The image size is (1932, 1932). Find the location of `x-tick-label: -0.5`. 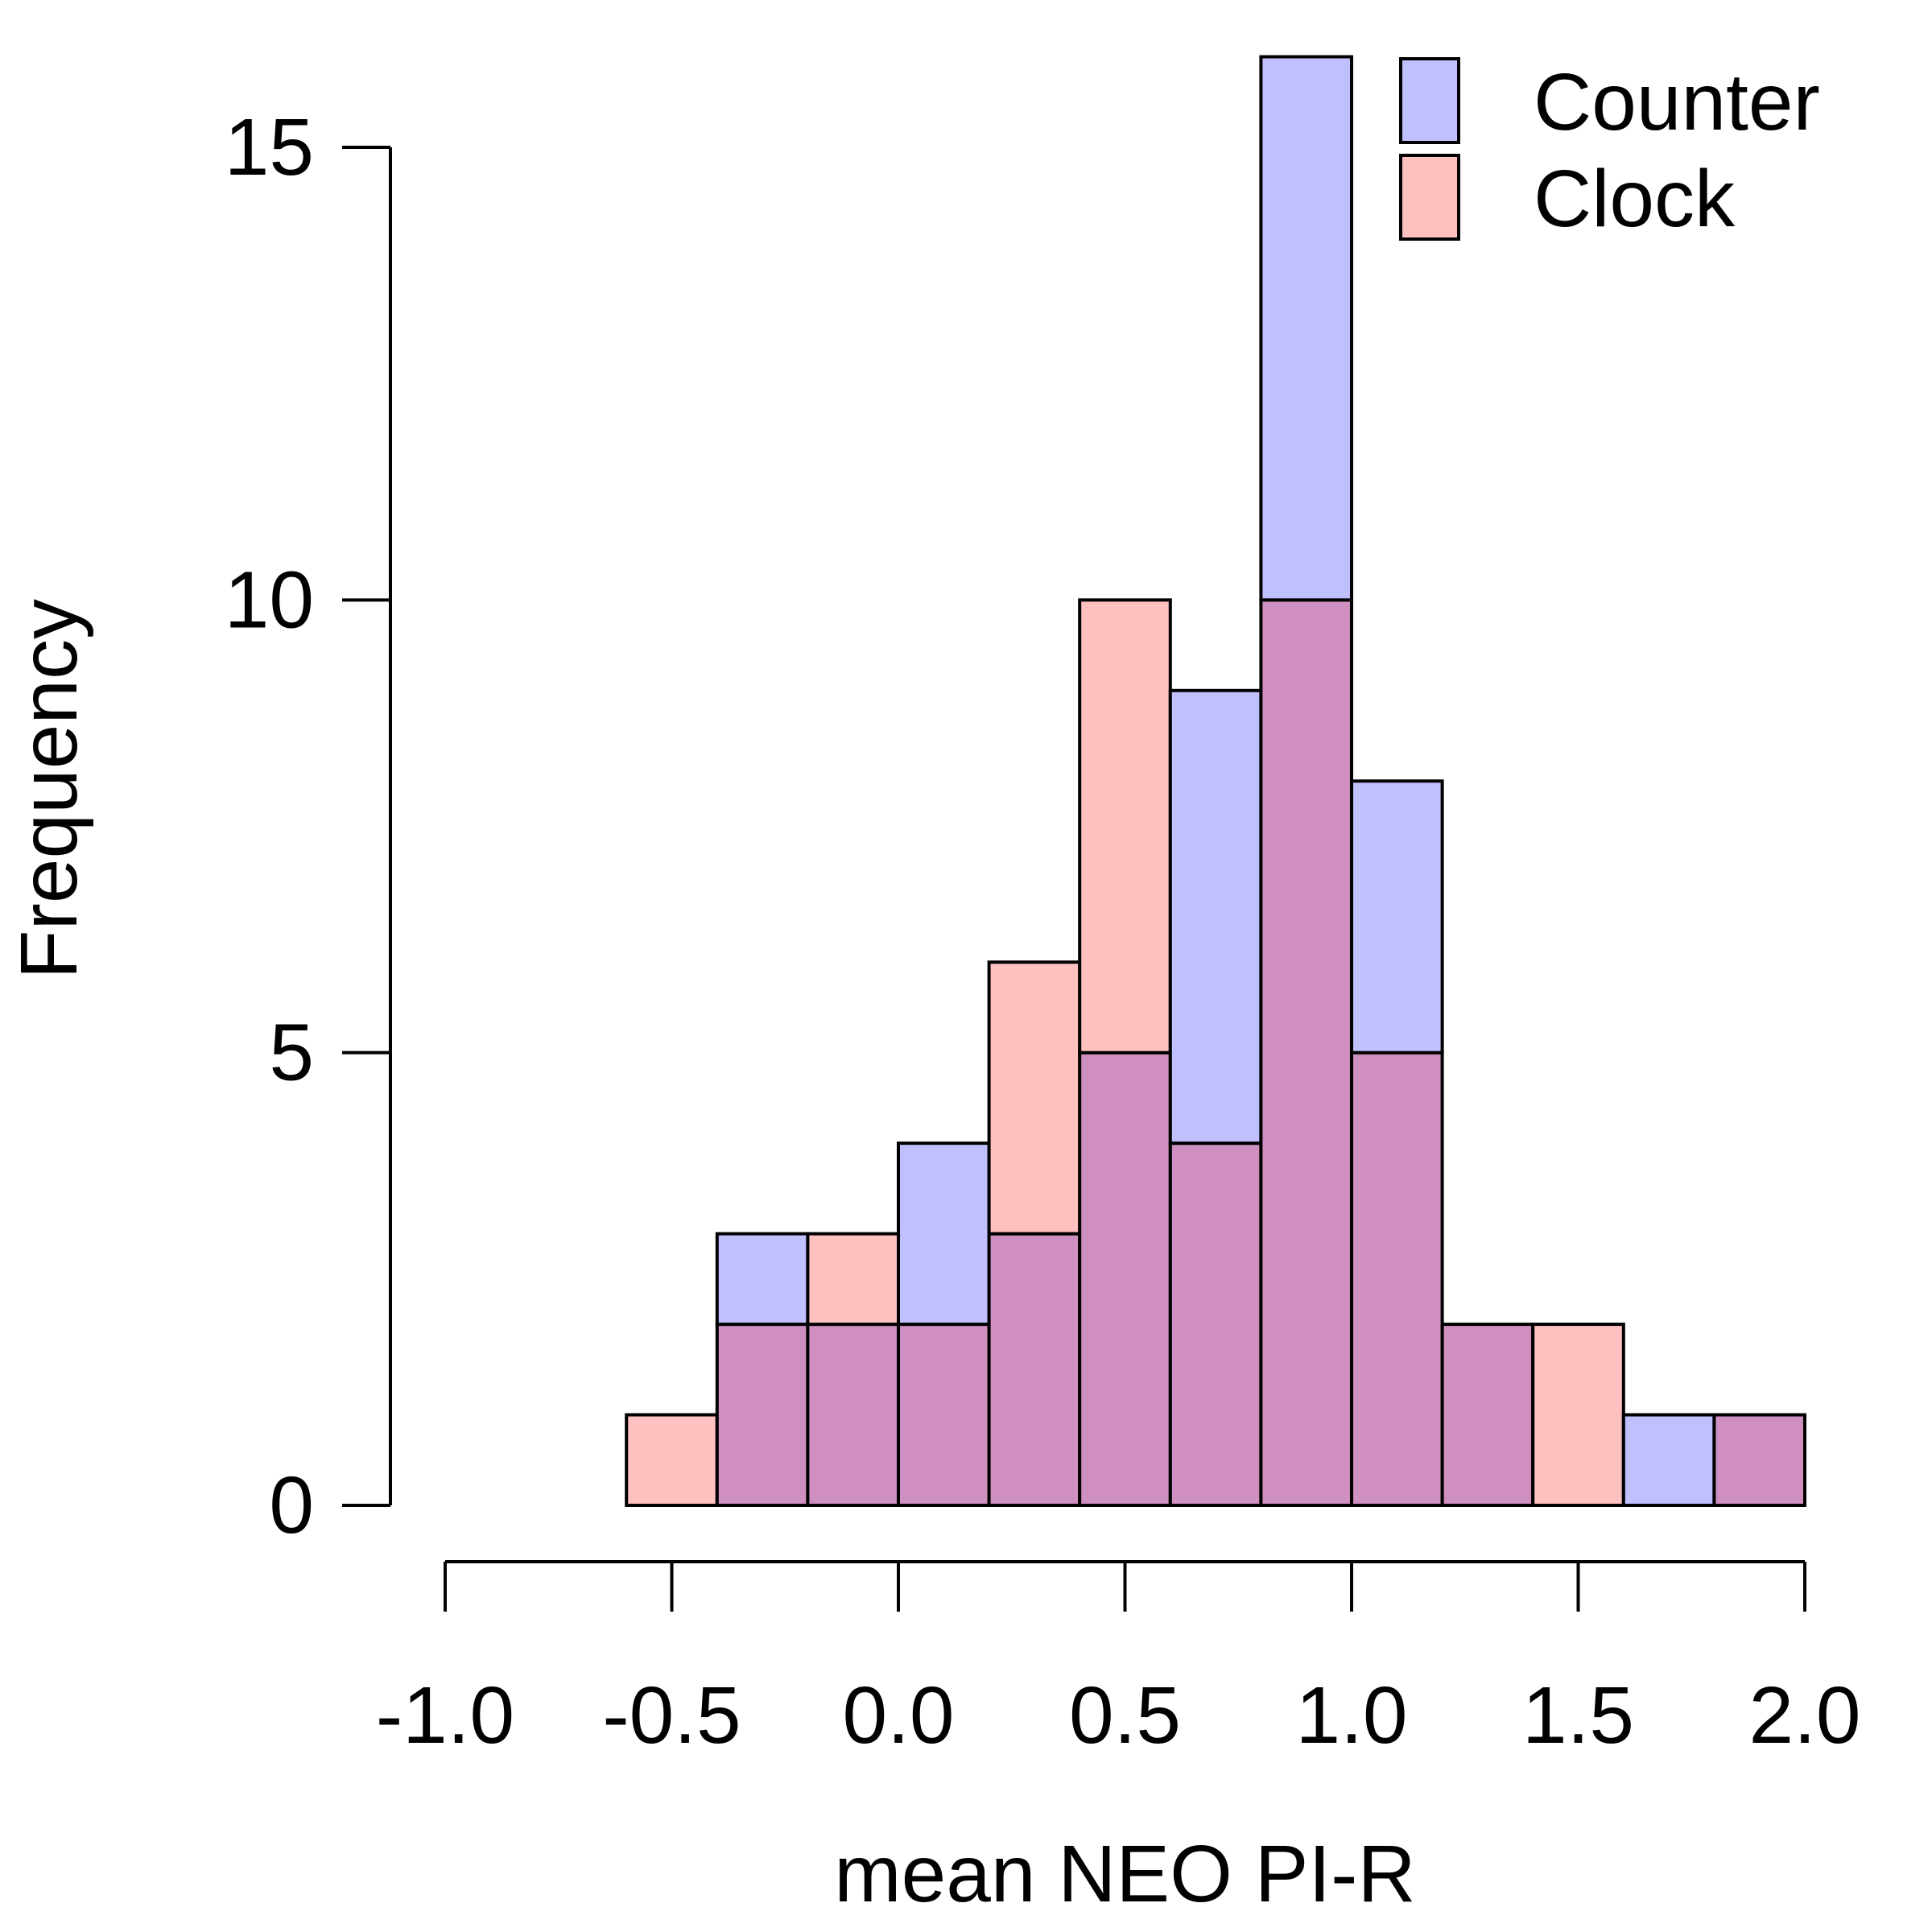

x-tick-label: -0.5 is located at coordinates (671, 1715).